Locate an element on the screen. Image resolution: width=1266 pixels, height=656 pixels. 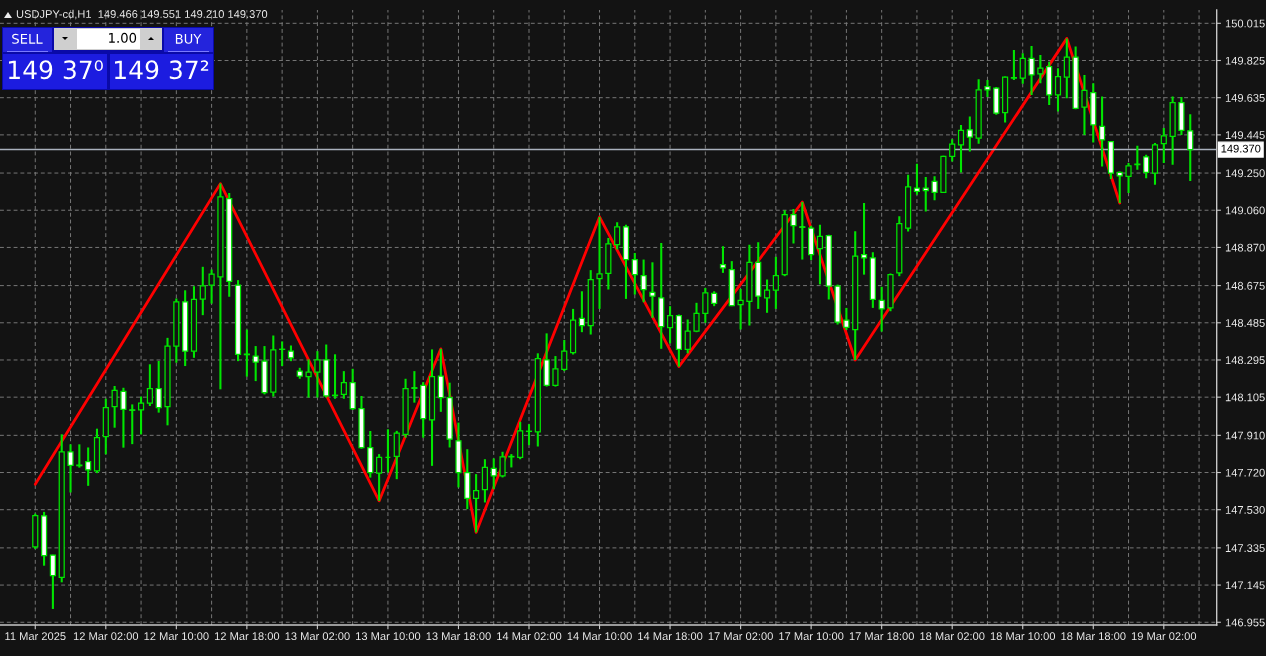
y-tick-label: 149.250 is located at coordinates (1245, 173).